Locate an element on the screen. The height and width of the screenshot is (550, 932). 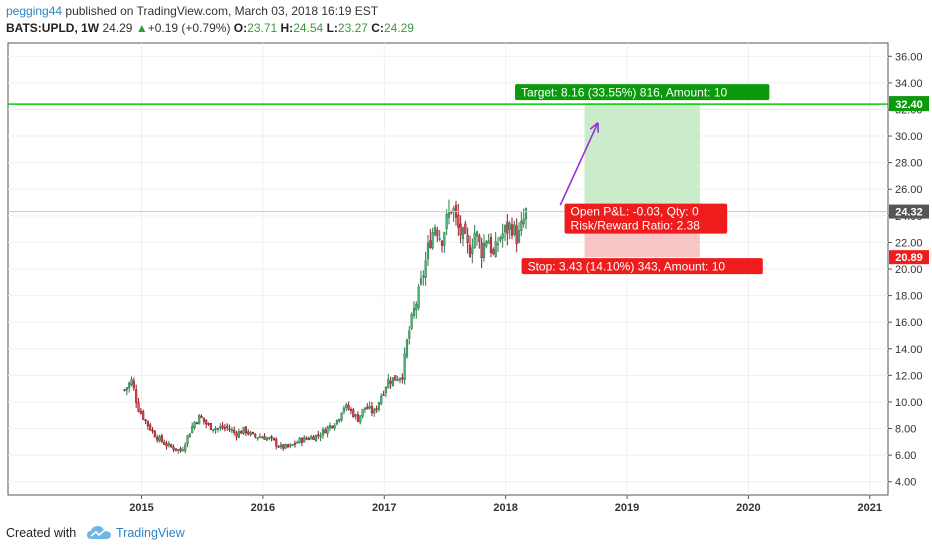
tradingview-cloud-icon is located at coordinates (99, 533).